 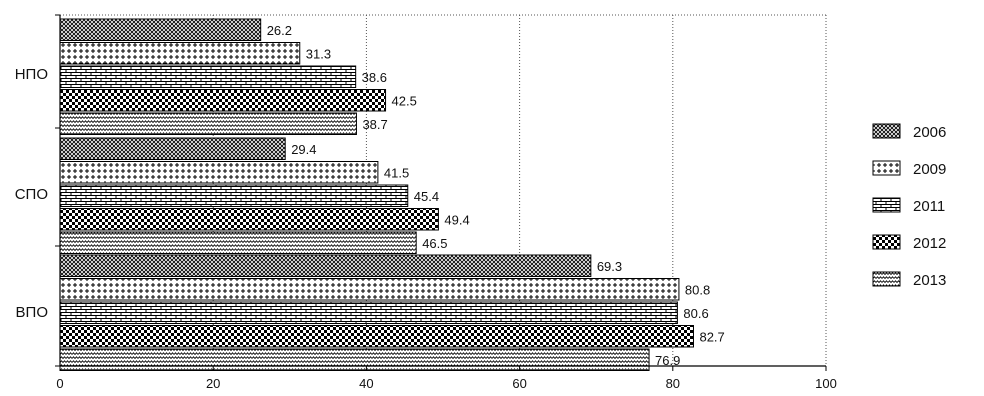 I want to click on bar-СПО-2012, so click(x=249, y=219).